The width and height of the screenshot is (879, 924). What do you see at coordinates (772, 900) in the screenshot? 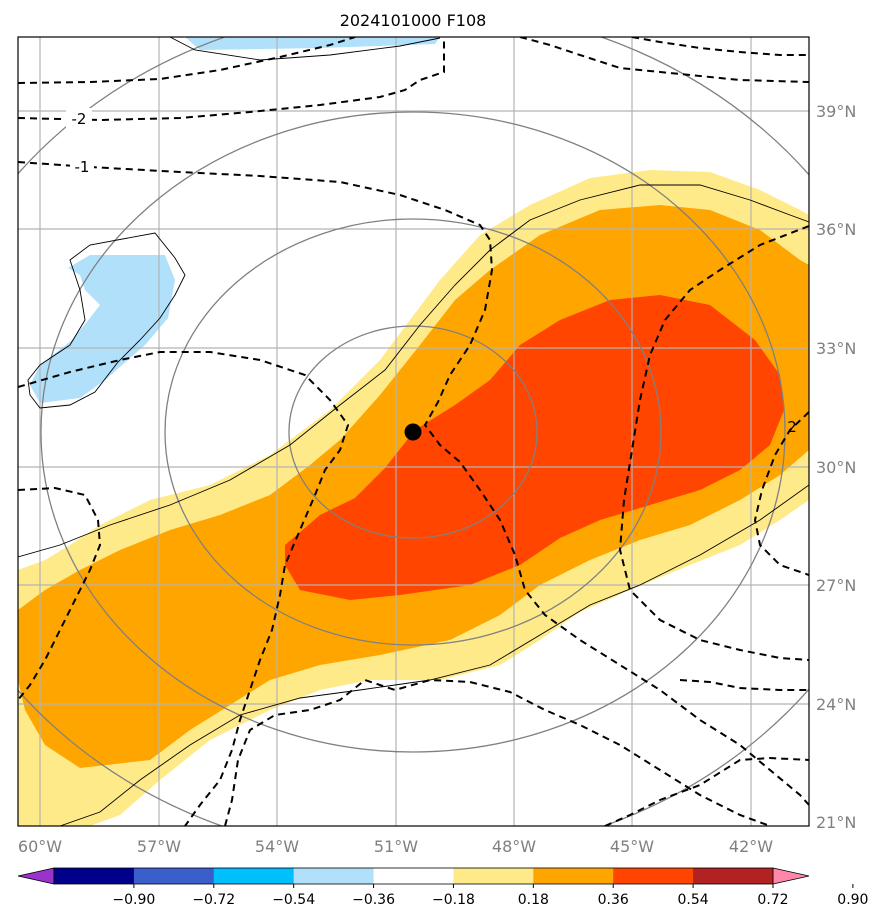
I see `colorbar-tick-label: 0.72` at bounding box center [772, 900].